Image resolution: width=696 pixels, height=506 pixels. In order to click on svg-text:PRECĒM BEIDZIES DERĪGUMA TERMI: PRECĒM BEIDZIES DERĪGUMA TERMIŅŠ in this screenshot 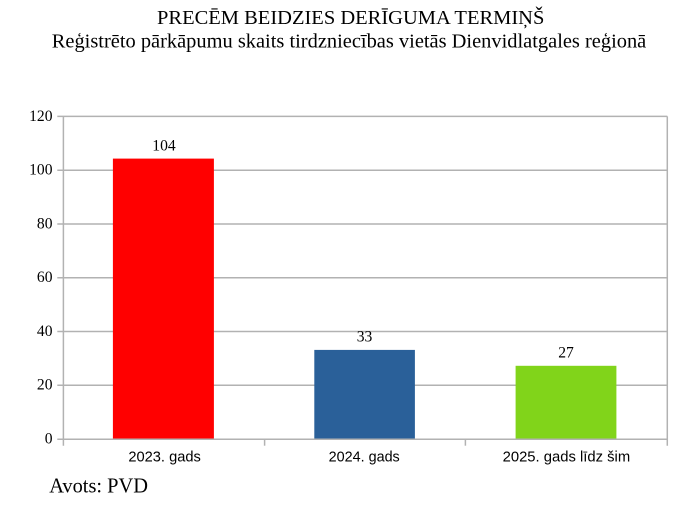, I will do `click(350, 17)`.